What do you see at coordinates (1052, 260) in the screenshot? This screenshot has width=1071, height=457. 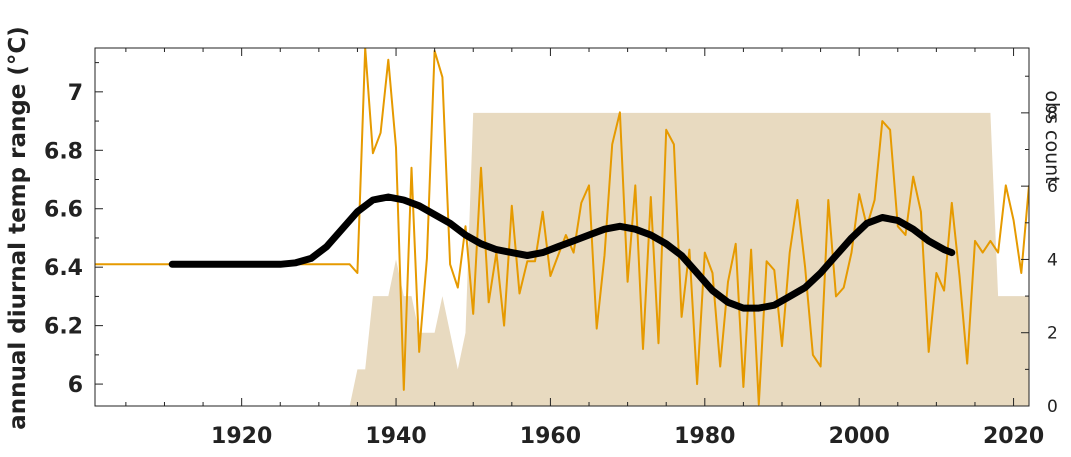 I see `y-tick-label-right: 4` at bounding box center [1052, 260].